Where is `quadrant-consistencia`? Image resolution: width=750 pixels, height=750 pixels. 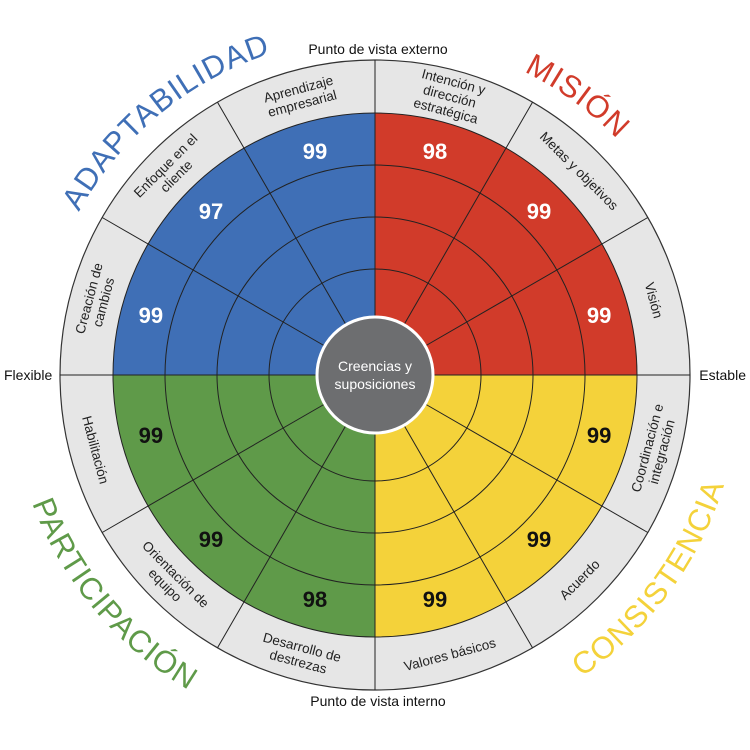
quadrant-consistencia is located at coordinates (506, 506).